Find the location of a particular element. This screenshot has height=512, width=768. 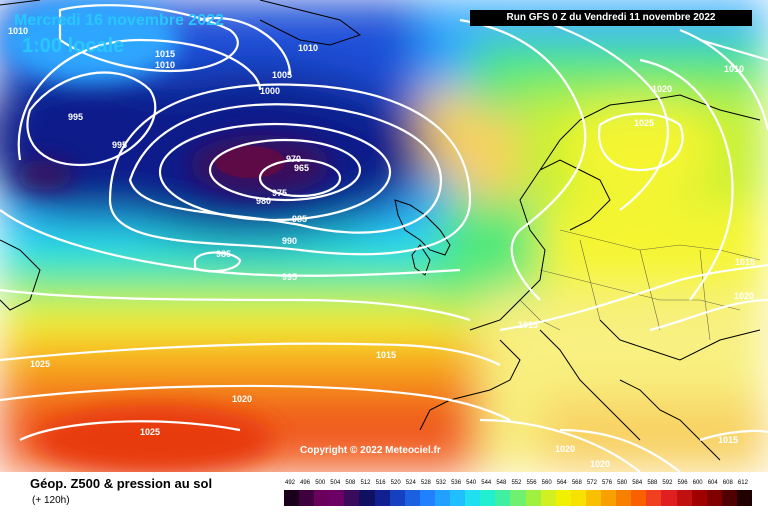

scale-tick-label: 572 is located at coordinates (591, 483).